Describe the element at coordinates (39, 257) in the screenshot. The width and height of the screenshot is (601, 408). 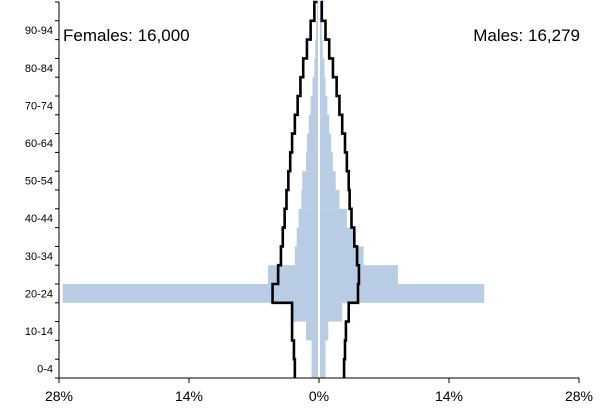
I see `y-tick-label: 30-34` at that location.